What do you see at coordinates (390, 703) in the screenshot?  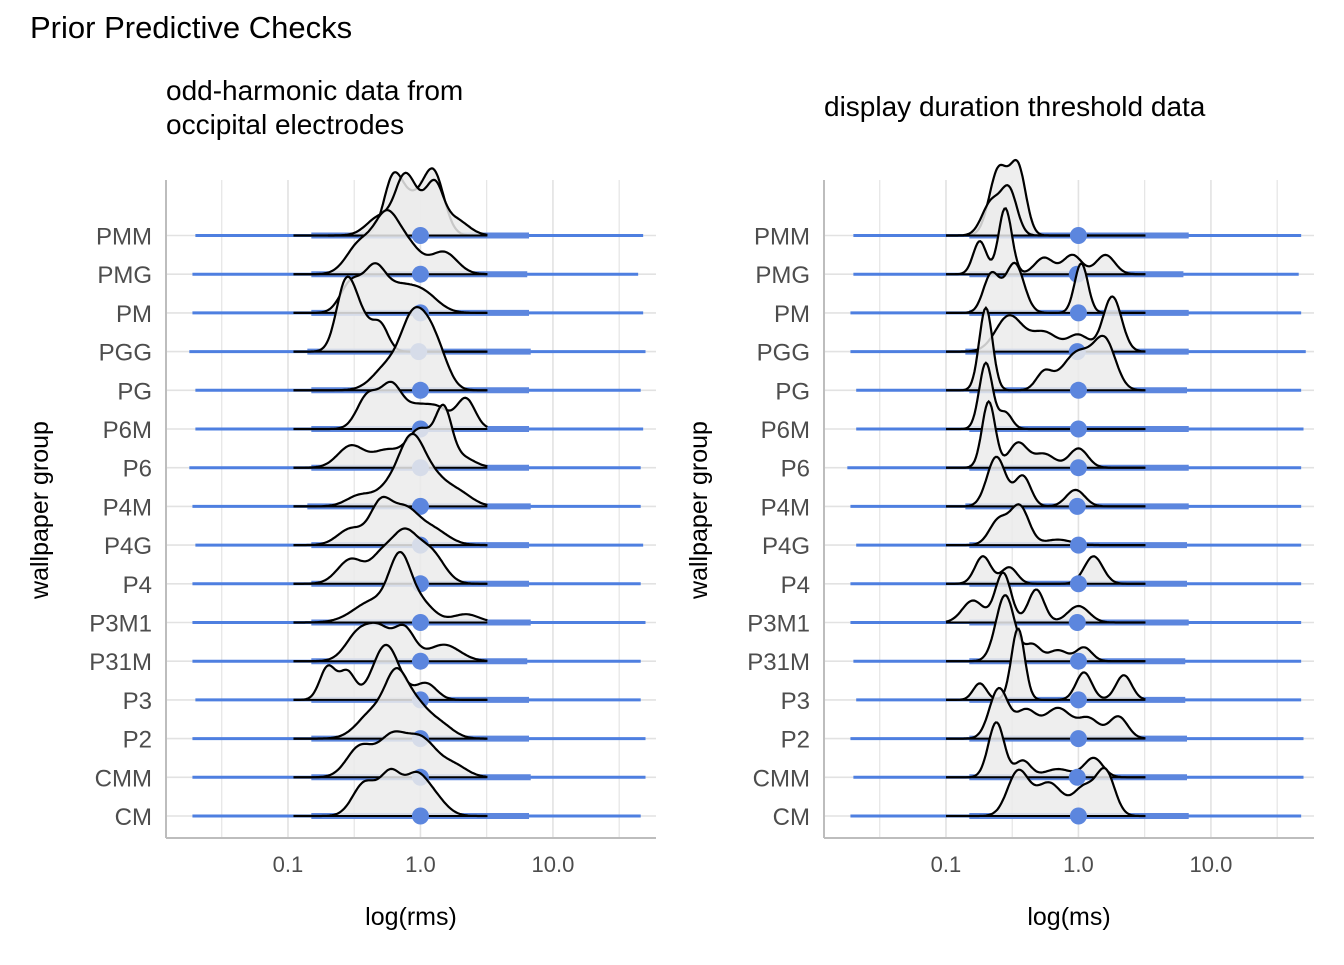 I see `density-p2-fill` at bounding box center [390, 703].